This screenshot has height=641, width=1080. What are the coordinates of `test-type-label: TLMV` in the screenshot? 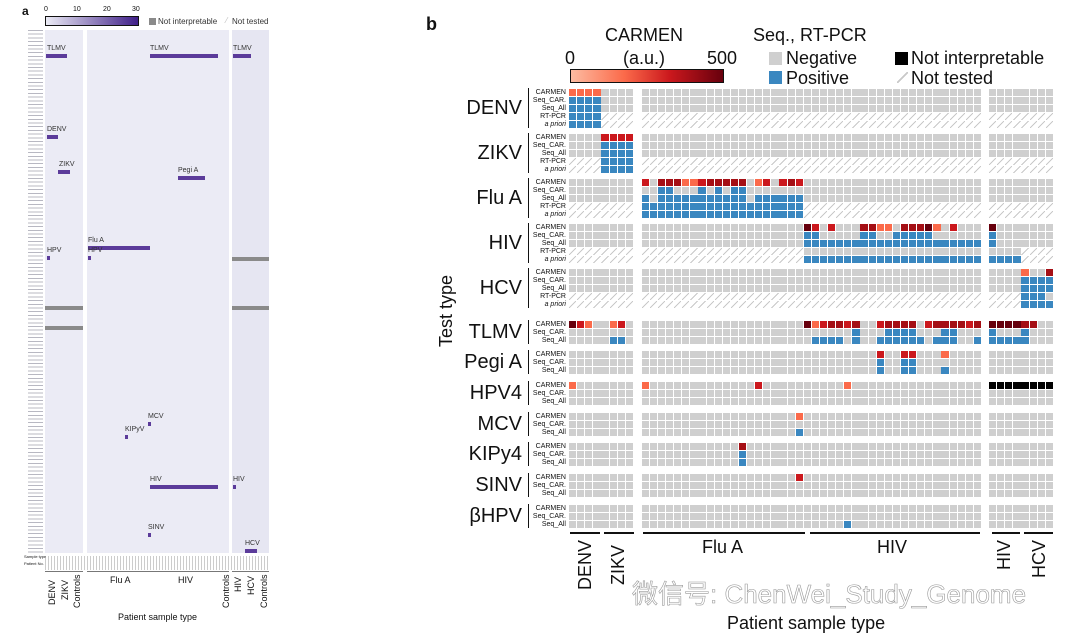 It's located at (495, 332).